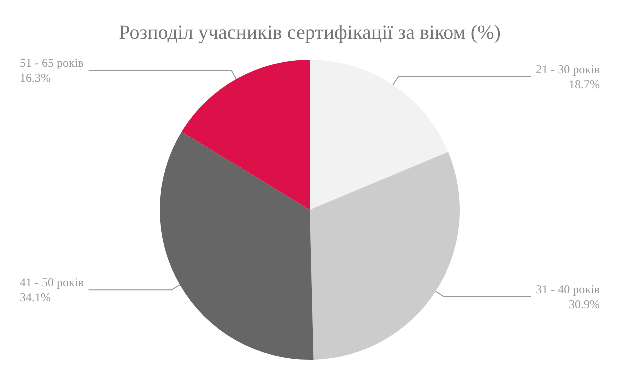  I want to click on slice-label: 31 - 40 років, so click(568, 289).